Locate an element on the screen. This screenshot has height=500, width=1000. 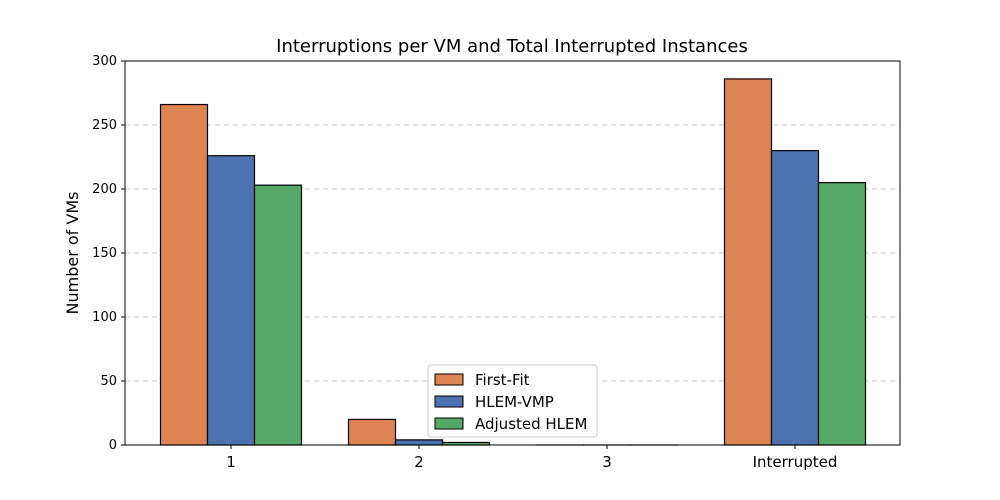
x-axis-ticks: 1 2 3 Interrupted is located at coordinates (531, 458).